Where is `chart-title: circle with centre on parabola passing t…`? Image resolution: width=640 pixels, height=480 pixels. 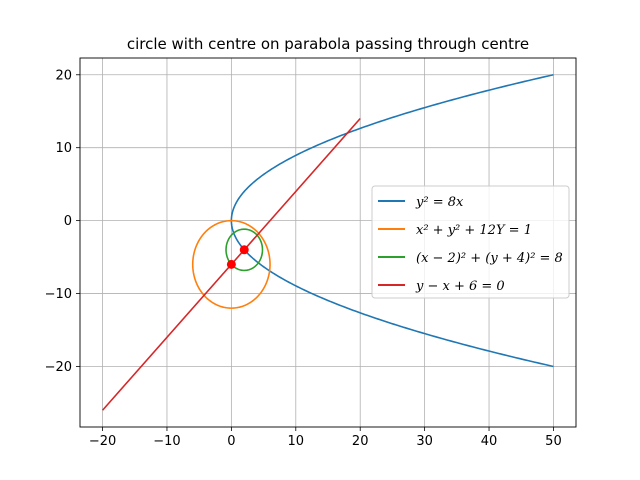 chart-title: circle with centre on parabola passing t… is located at coordinates (328, 44).